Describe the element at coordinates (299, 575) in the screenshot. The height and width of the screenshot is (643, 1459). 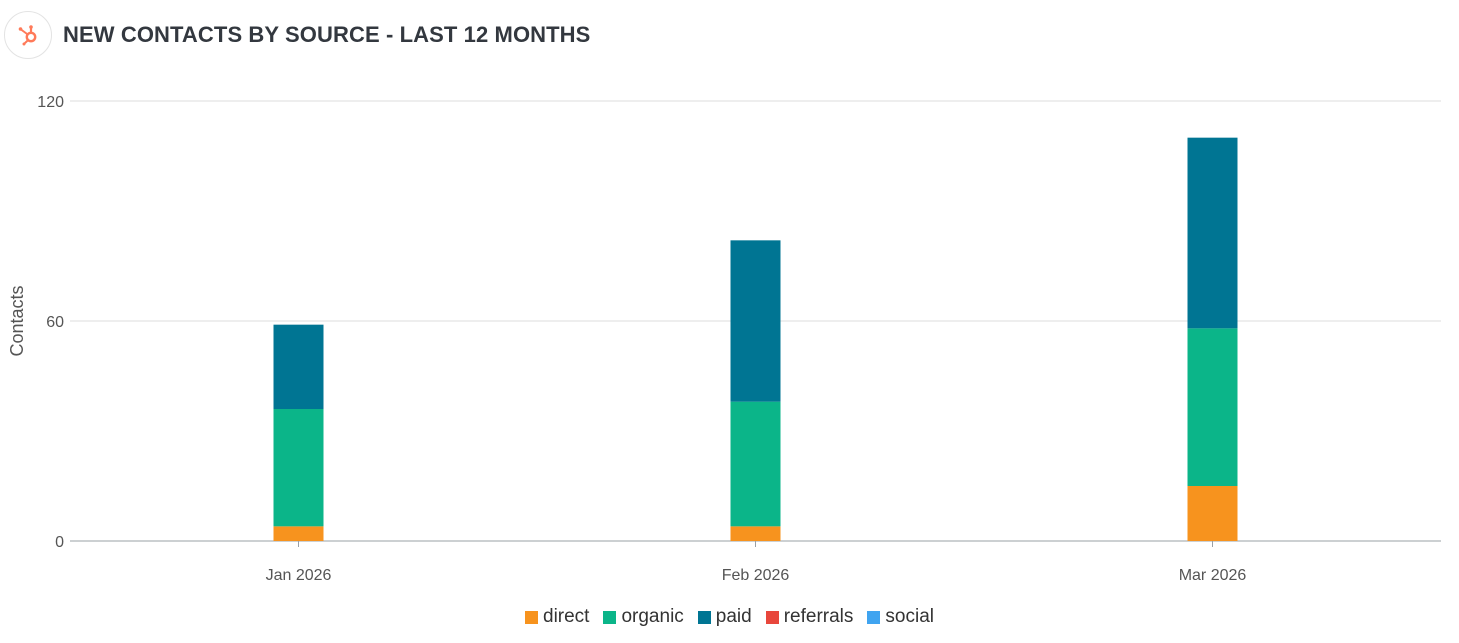
I see `x-tick-label: Jan 2026` at that location.